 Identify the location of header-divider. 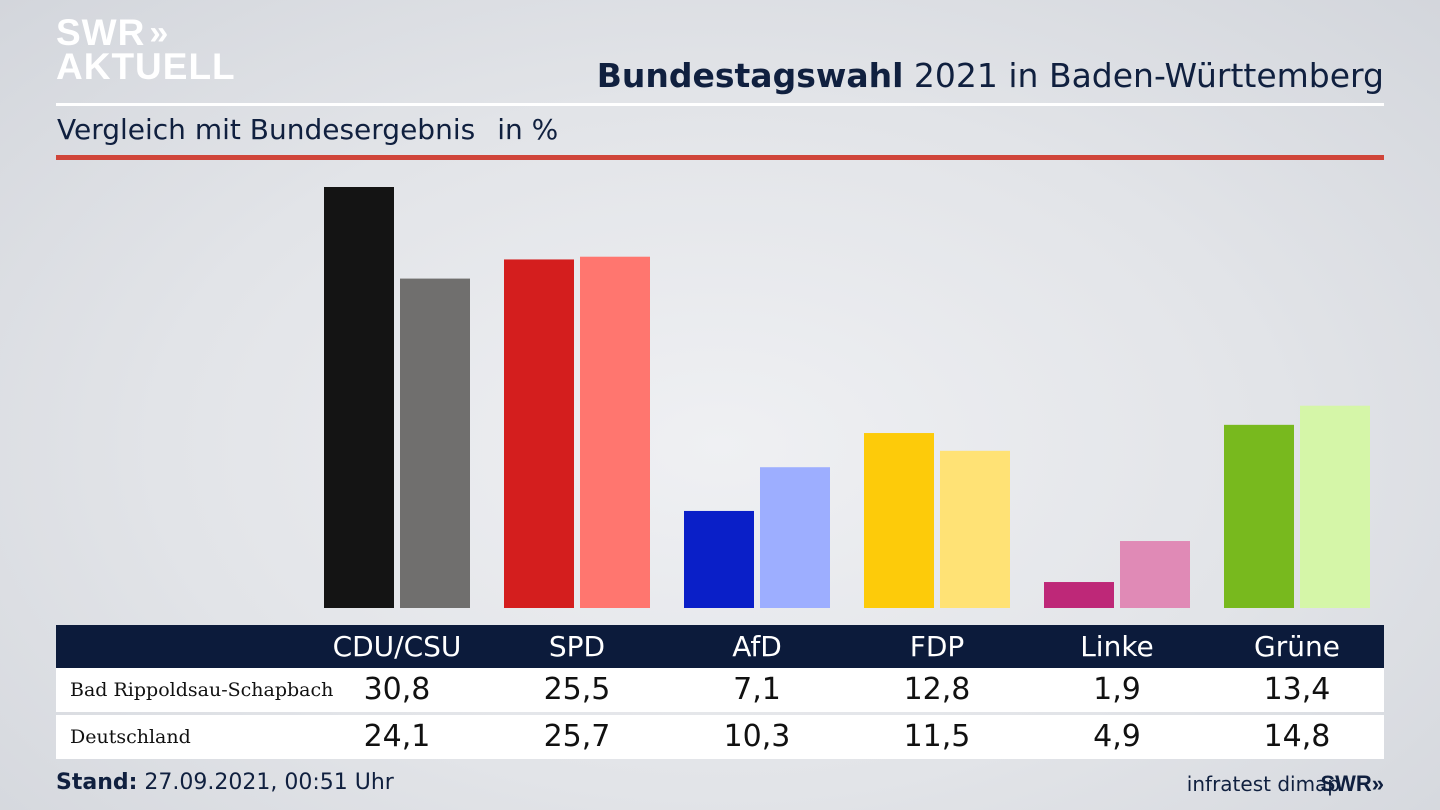
(720, 104).